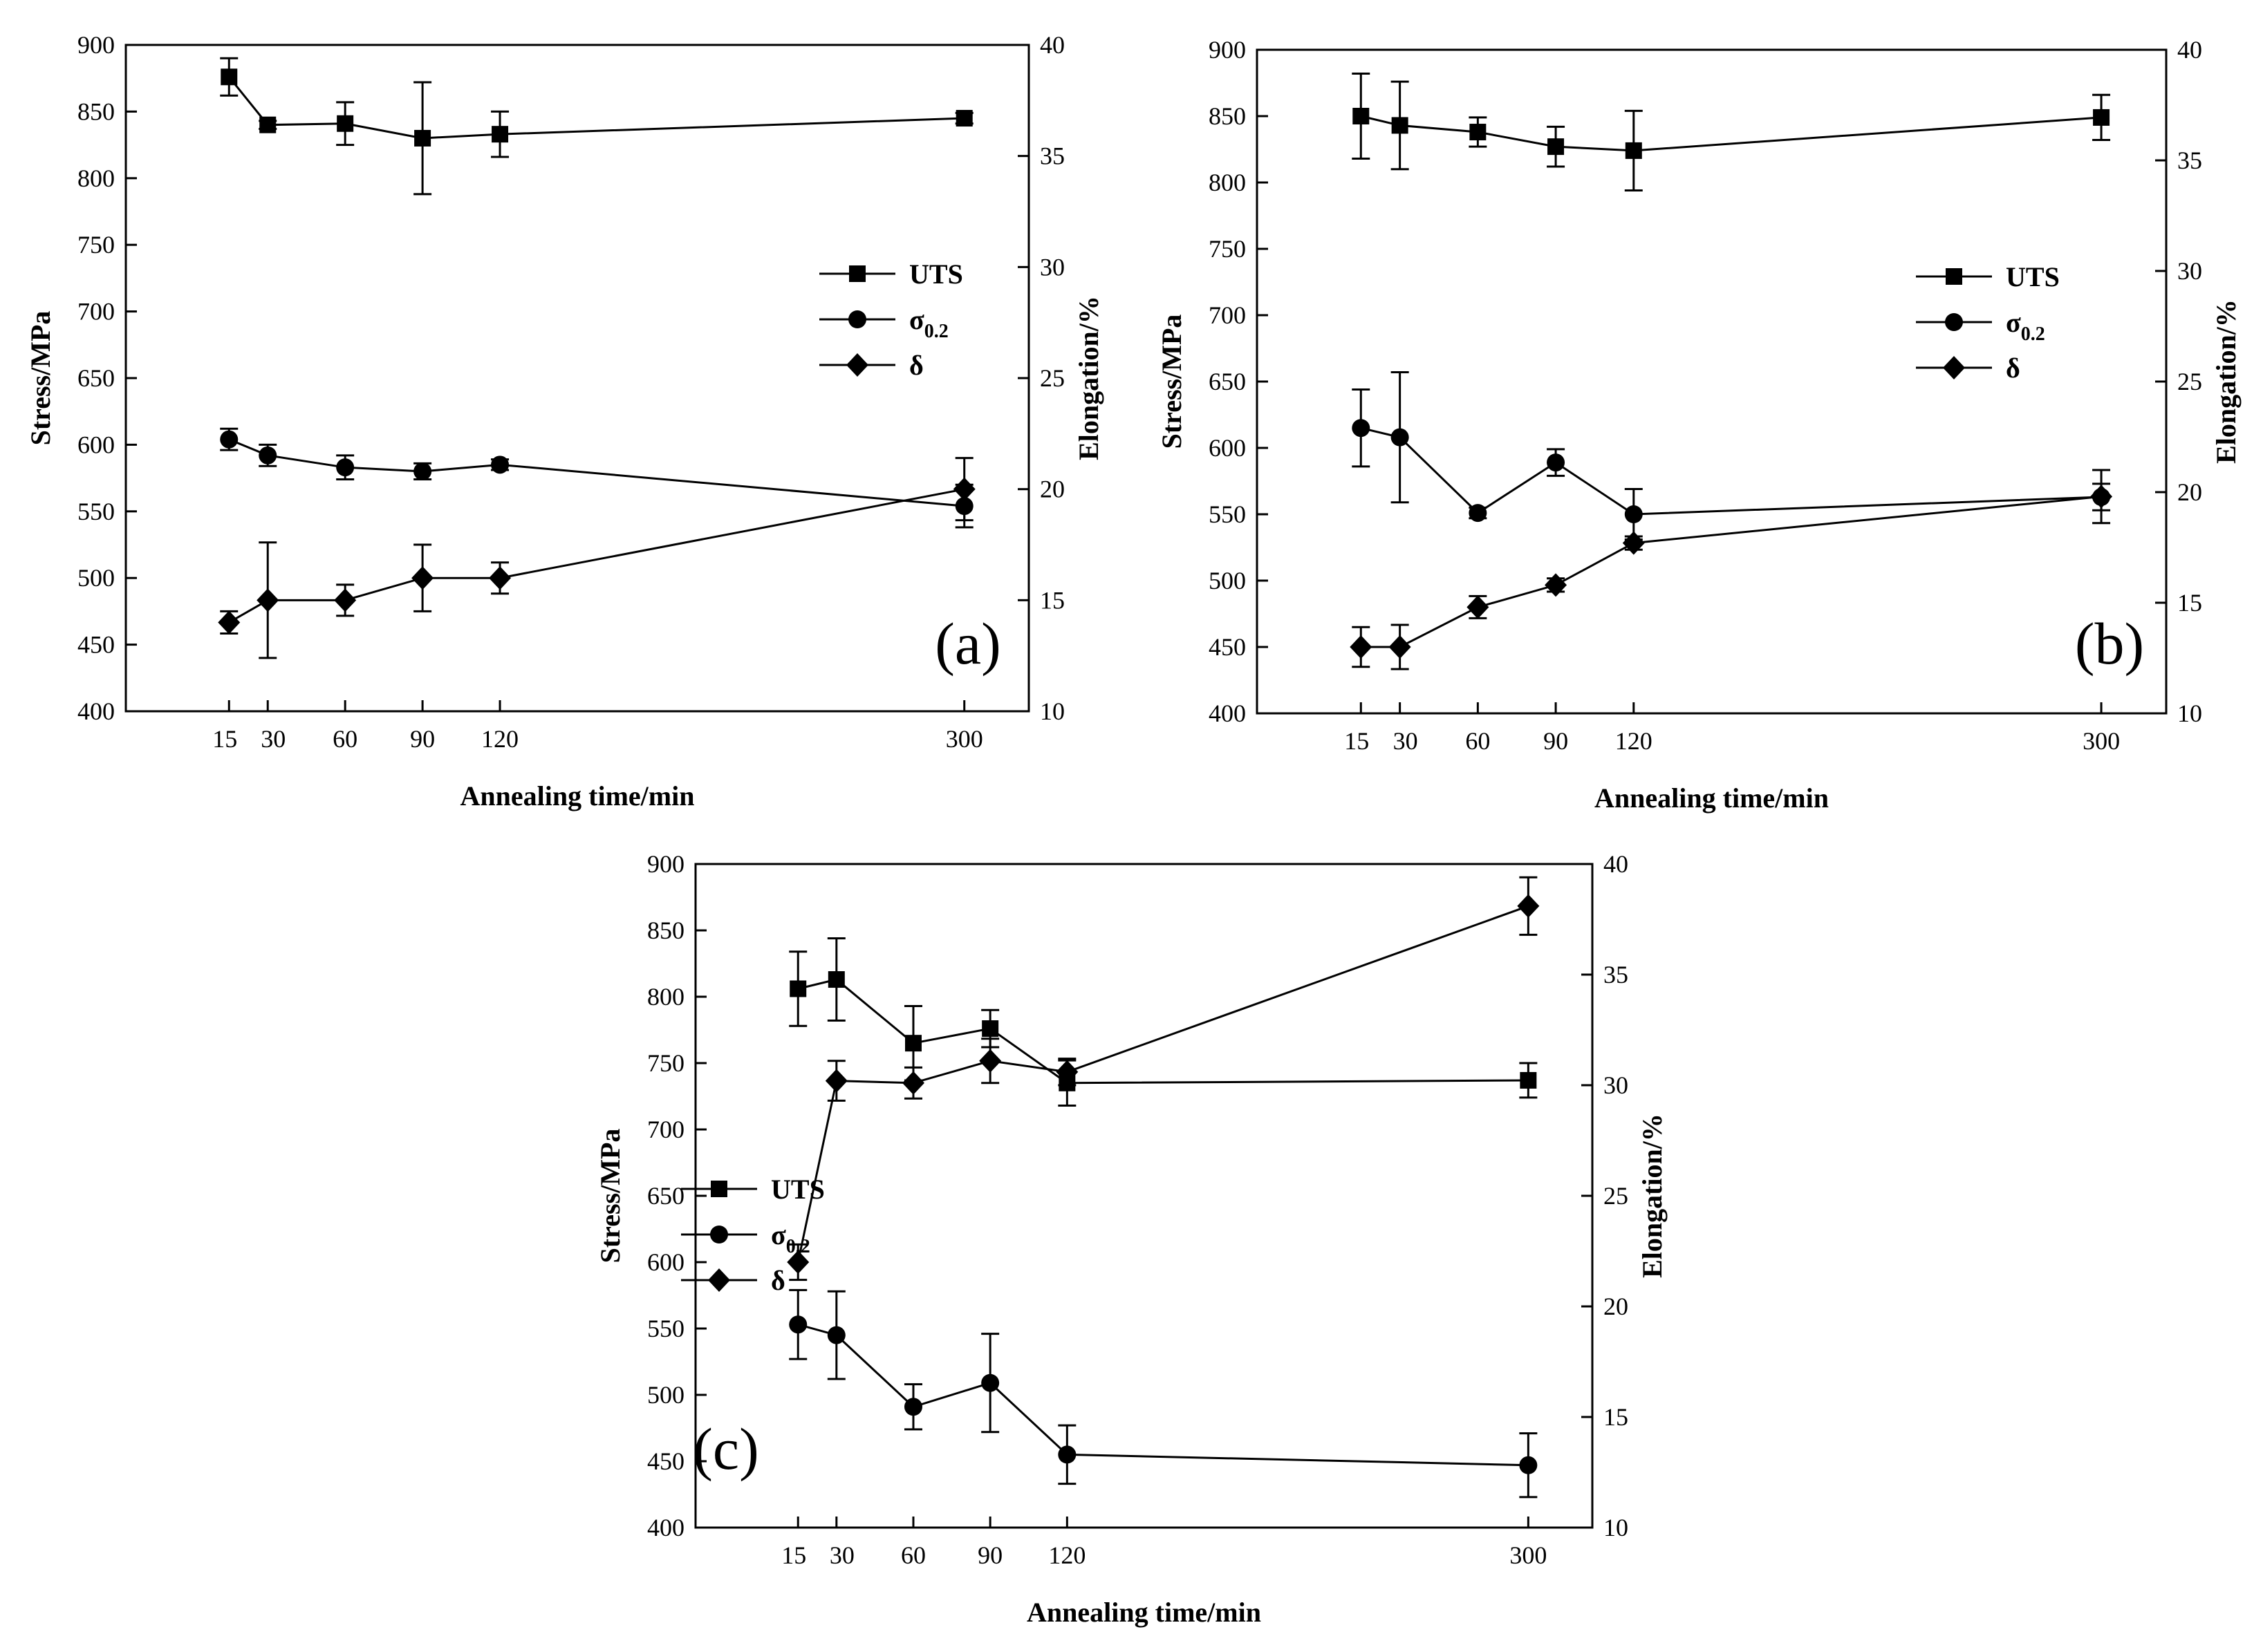 The image size is (2263, 1652). Describe the element at coordinates (1555, 741) in the screenshot. I see `x-tick-label: 90` at that location.